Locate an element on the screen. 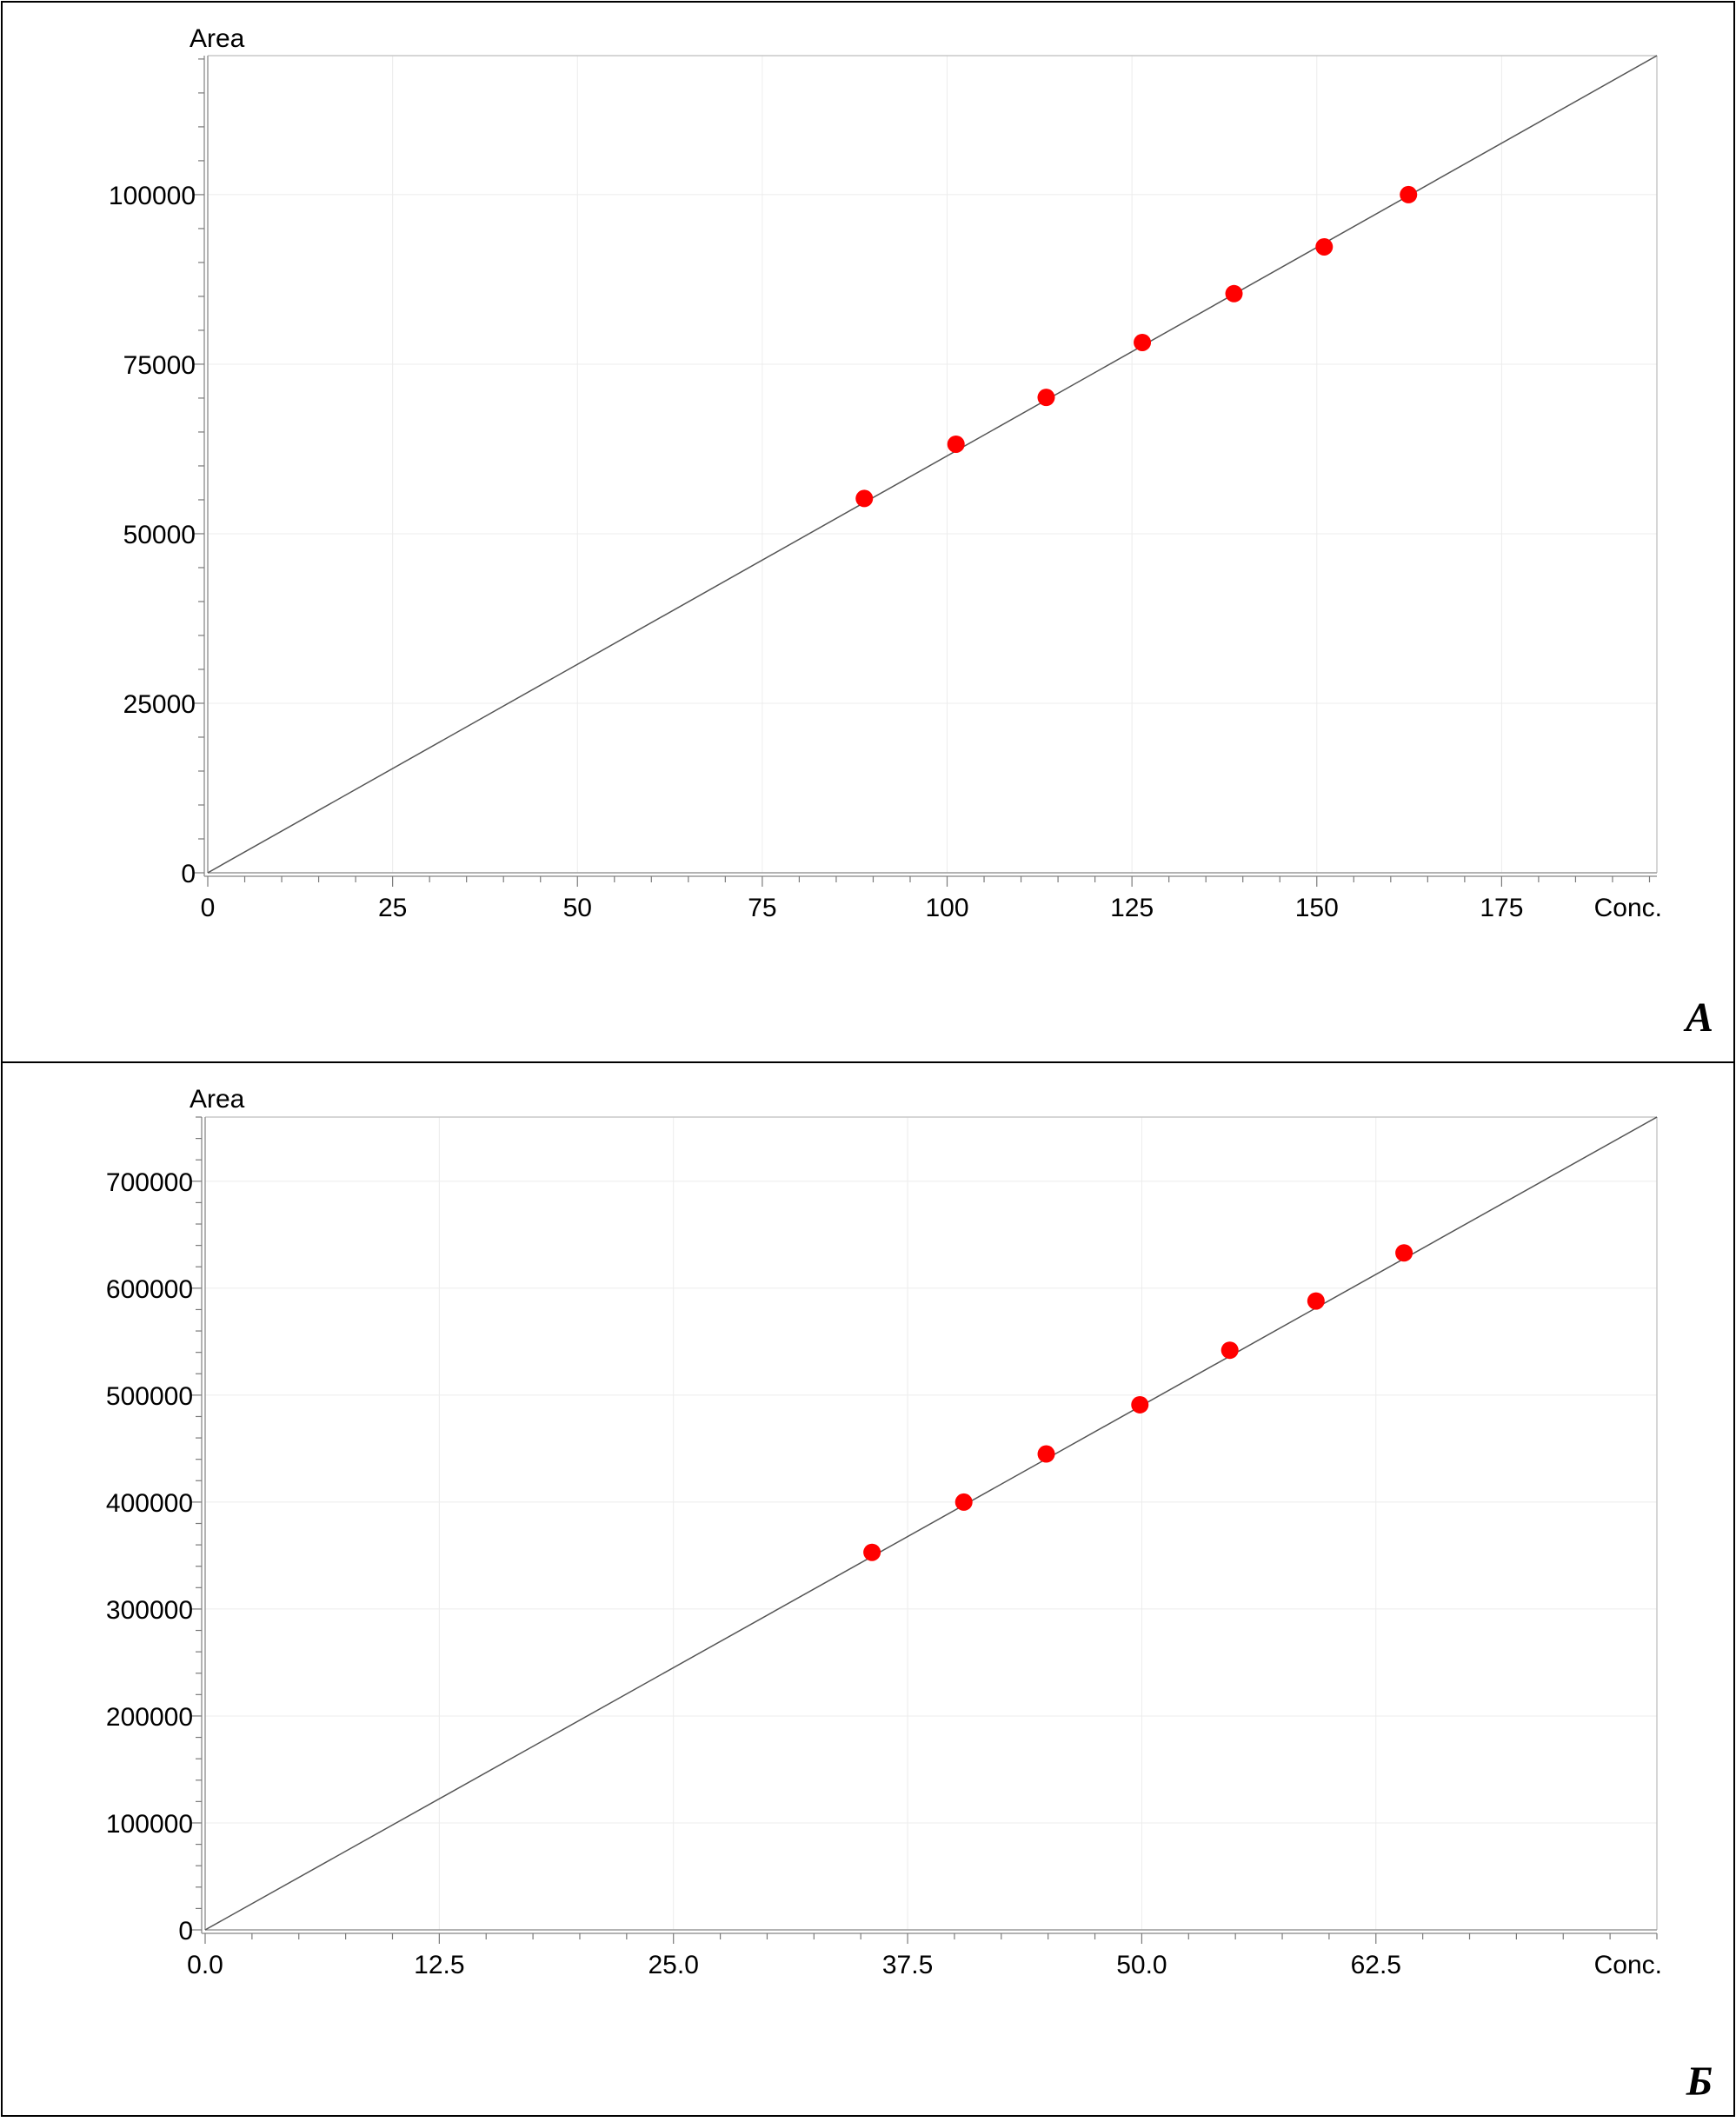  x-tick-label: 150 is located at coordinates (1317, 908).